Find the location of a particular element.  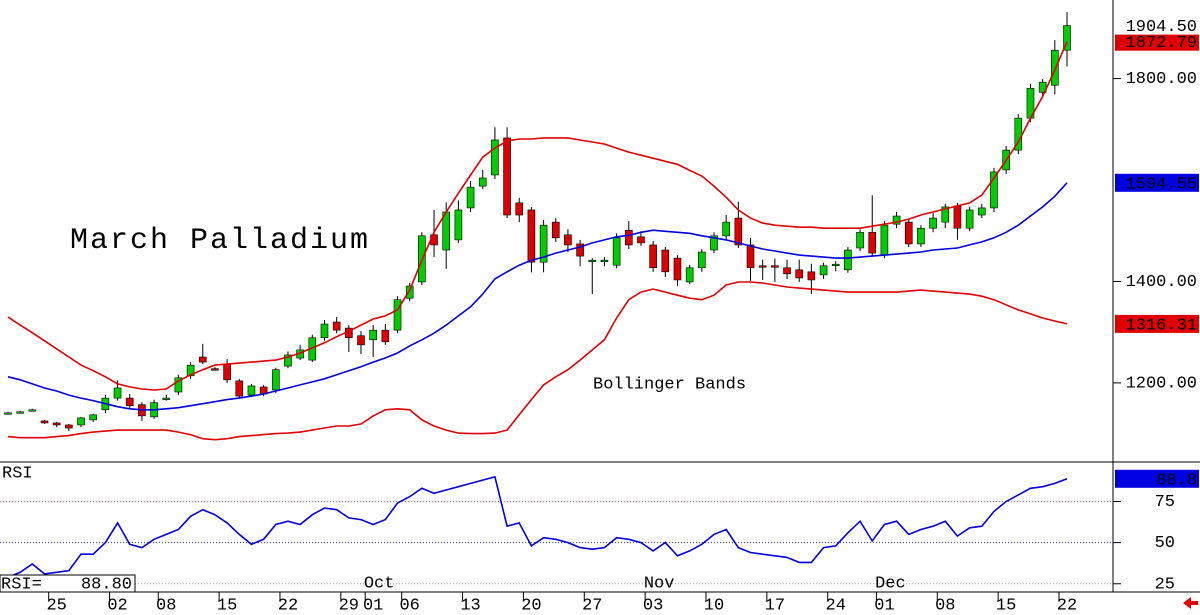

x-tick-label: 02 is located at coordinates (117, 605).